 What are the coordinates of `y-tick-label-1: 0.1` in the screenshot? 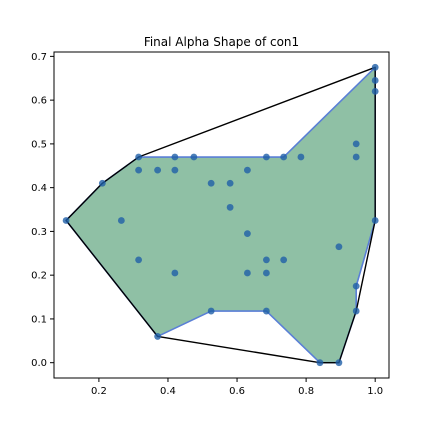 It's located at (39, 319).